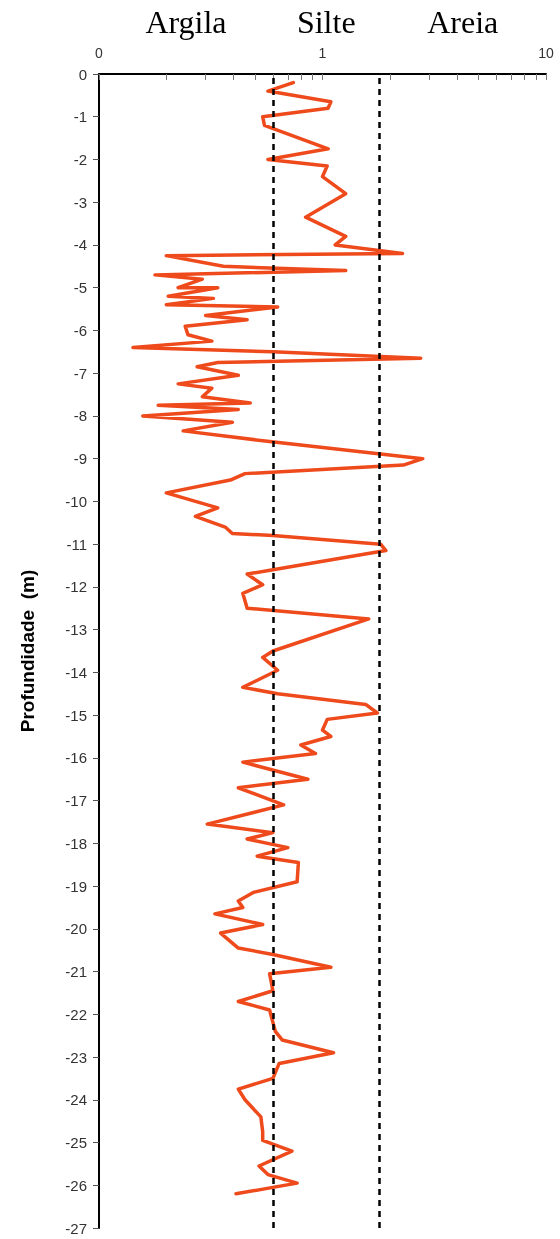 The width and height of the screenshot is (560, 1239). I want to click on y-tick-label: -17, so click(76, 801).